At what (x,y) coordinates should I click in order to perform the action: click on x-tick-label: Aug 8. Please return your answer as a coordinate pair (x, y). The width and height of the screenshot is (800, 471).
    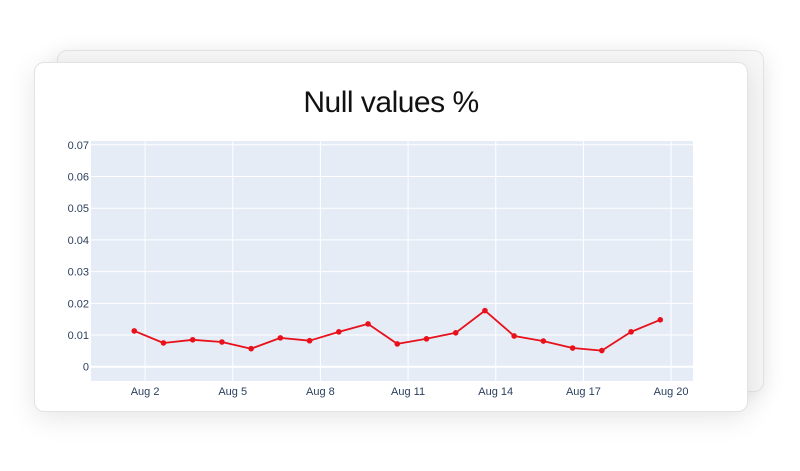
    Looking at the image, I should click on (320, 392).